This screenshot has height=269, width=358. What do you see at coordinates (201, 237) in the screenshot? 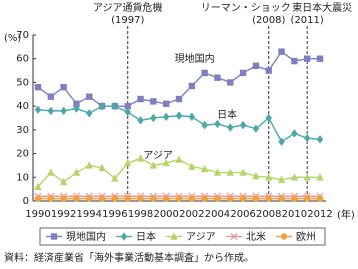
I see `legend-label: アジア` at bounding box center [201, 237].